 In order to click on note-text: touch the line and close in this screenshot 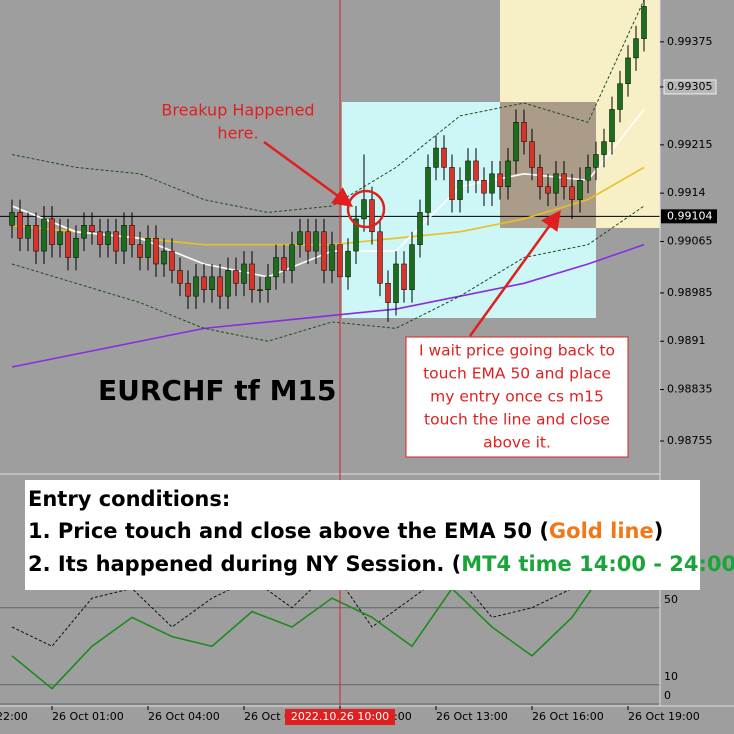, I will do `click(517, 420)`.